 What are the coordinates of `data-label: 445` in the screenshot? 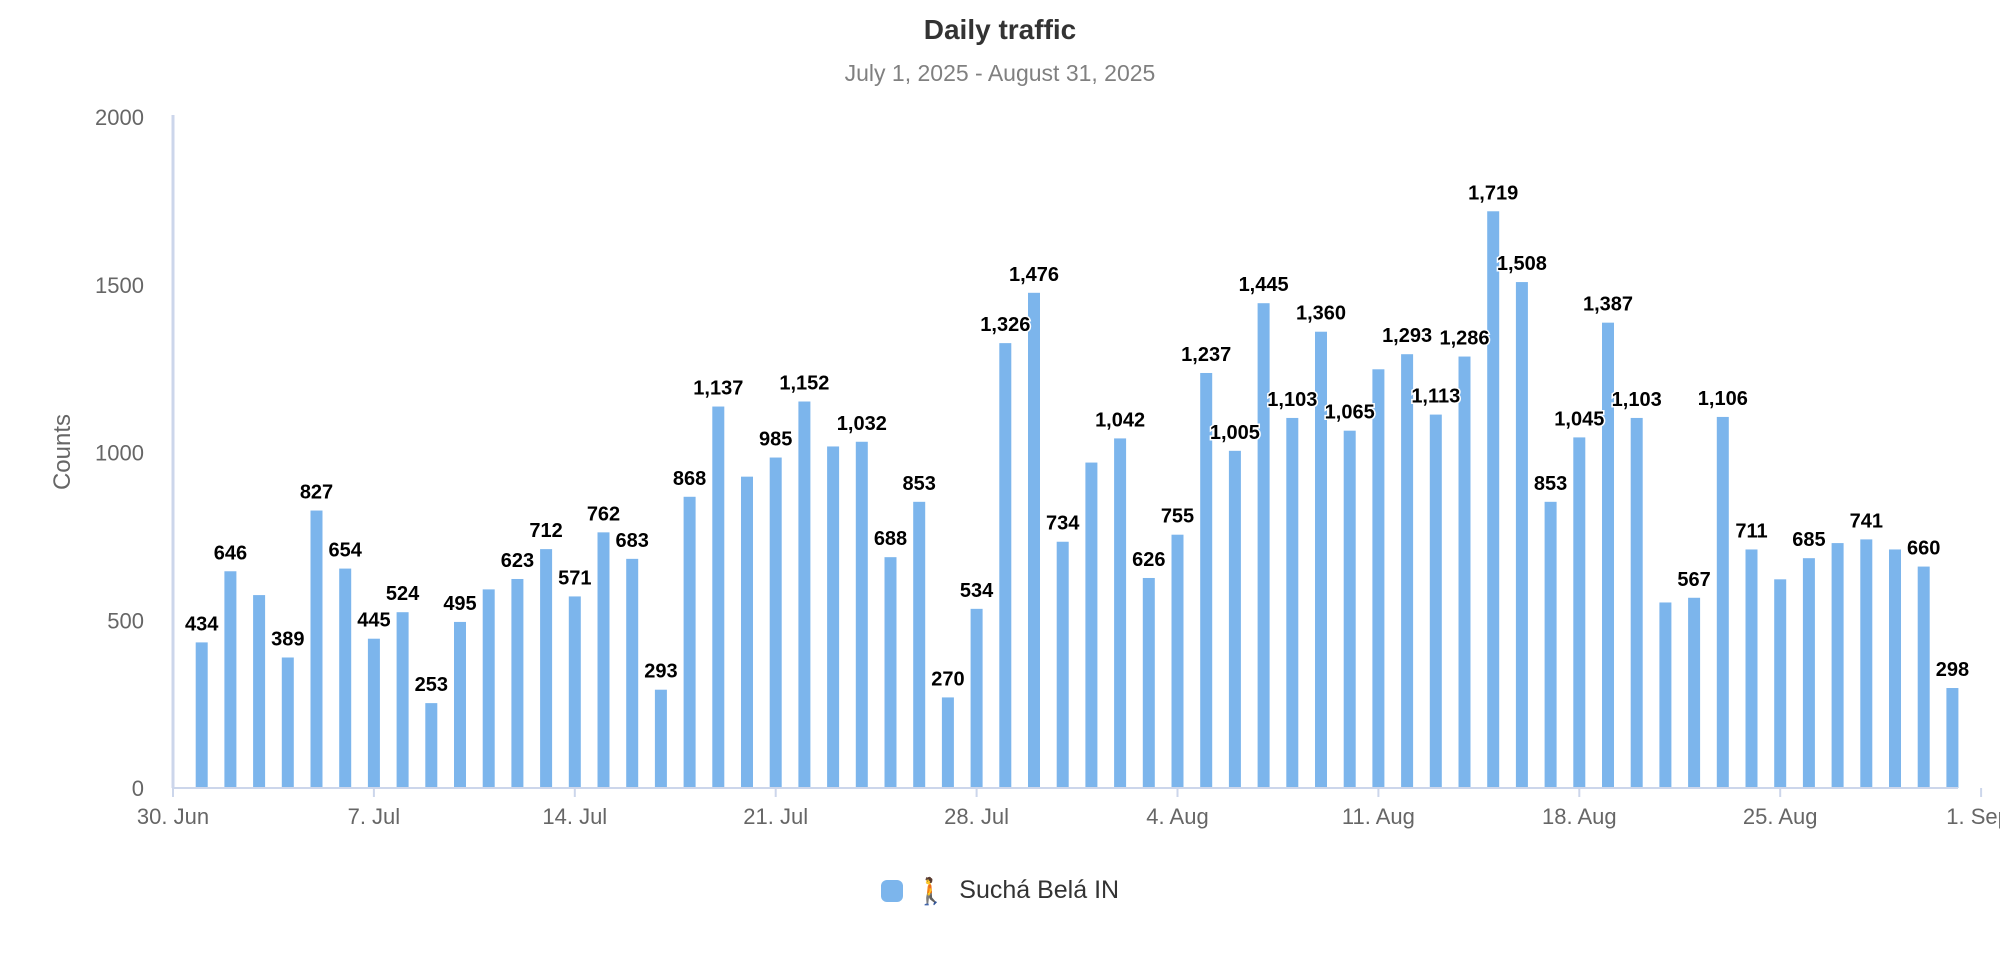 It's located at (373, 621).